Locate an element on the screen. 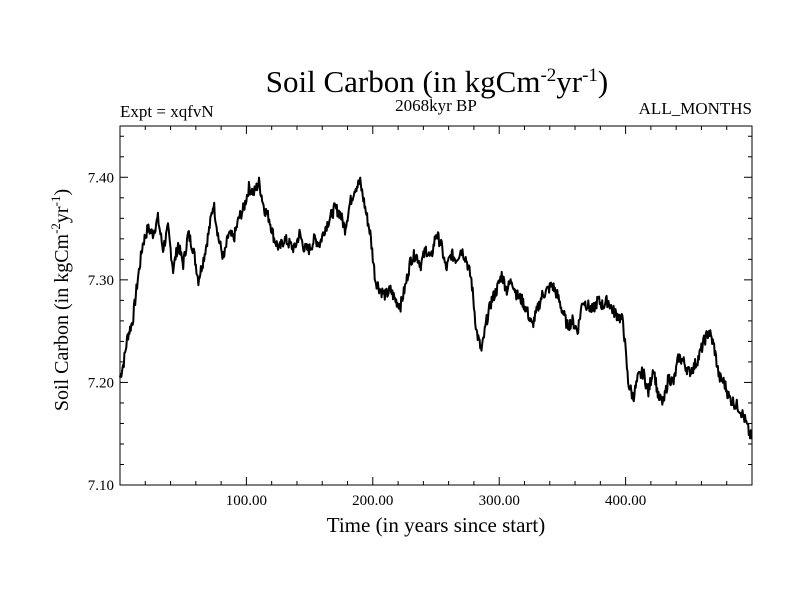  subtitle-right: ALL_MONTHS is located at coordinates (695, 108).